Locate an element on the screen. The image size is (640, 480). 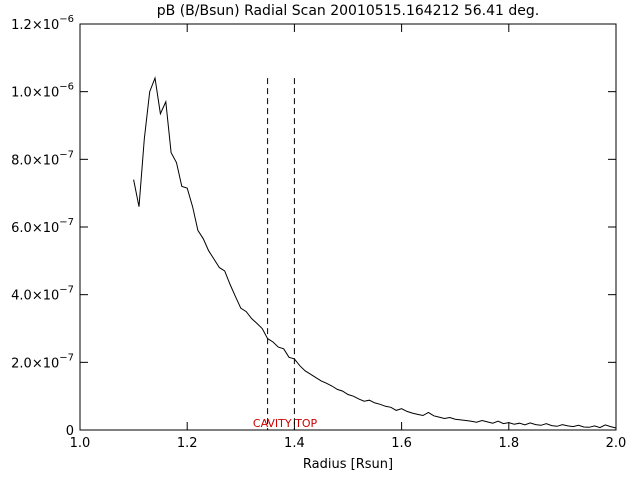
y-tick-label: 4.0×10⁻⁷ is located at coordinates (42, 294).